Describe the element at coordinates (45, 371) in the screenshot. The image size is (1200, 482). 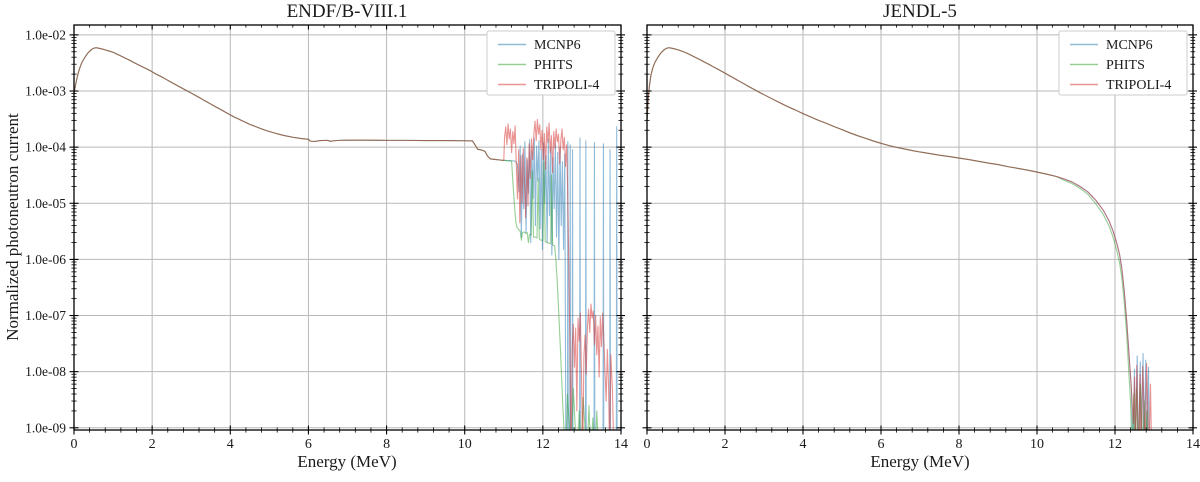
I see `y-tick-label: 1.0e-08` at that location.